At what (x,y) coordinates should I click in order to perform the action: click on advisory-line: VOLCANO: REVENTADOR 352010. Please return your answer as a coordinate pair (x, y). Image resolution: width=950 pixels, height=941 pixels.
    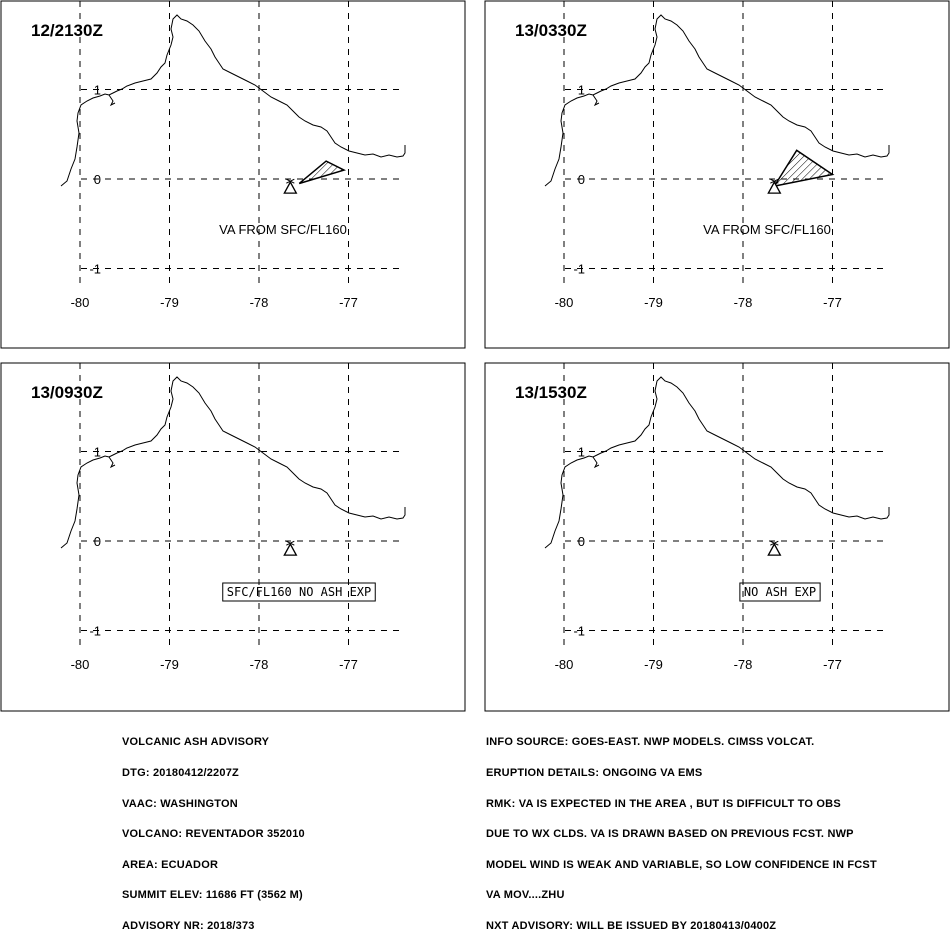
    Looking at the image, I should click on (213, 834).